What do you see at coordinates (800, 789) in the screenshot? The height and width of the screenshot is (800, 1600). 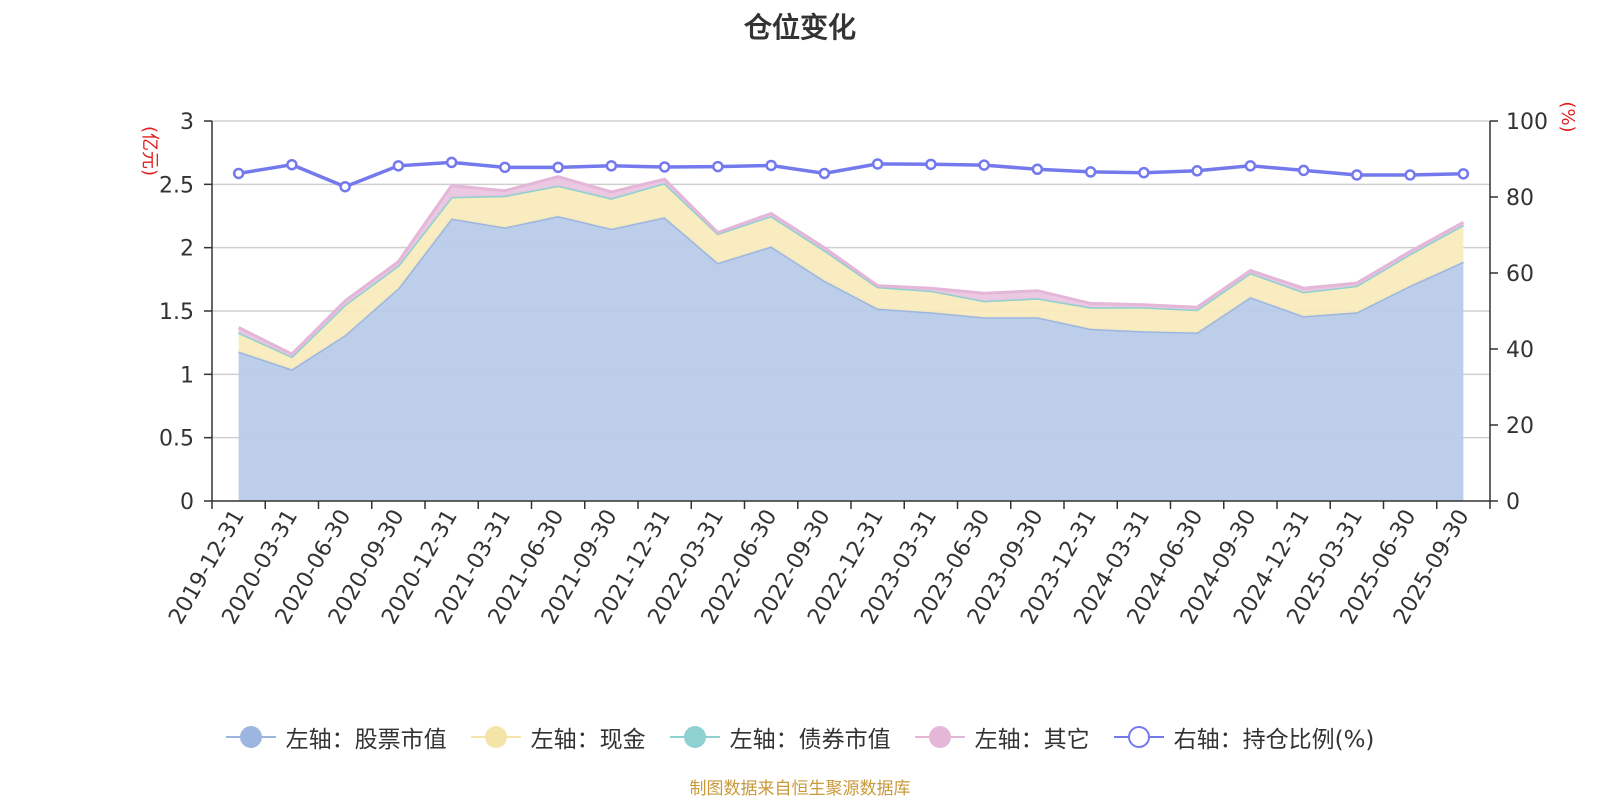 I see `data-source-footer: 制图数据来自恒生聚源数据库` at bounding box center [800, 789].